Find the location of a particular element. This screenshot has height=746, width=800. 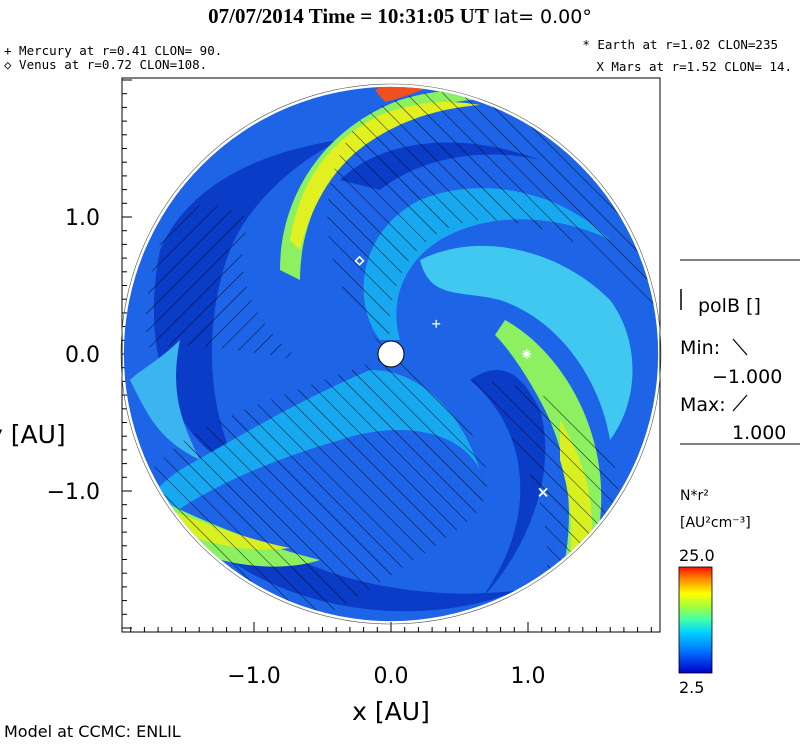

x-axis-label: x [AU] is located at coordinates (391, 711).